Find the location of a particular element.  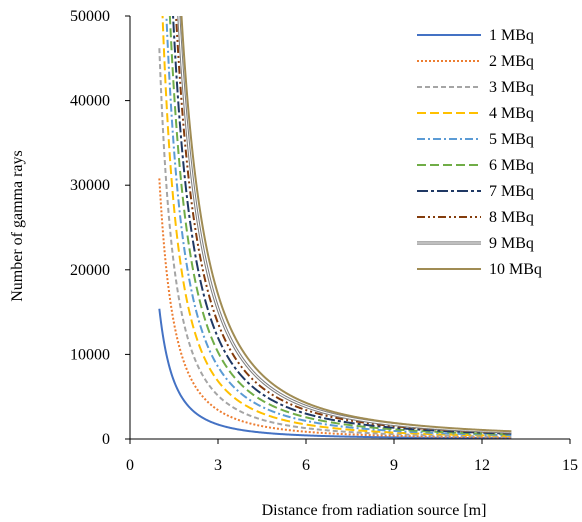

x-tick-label-6: 6 is located at coordinates (306, 465).